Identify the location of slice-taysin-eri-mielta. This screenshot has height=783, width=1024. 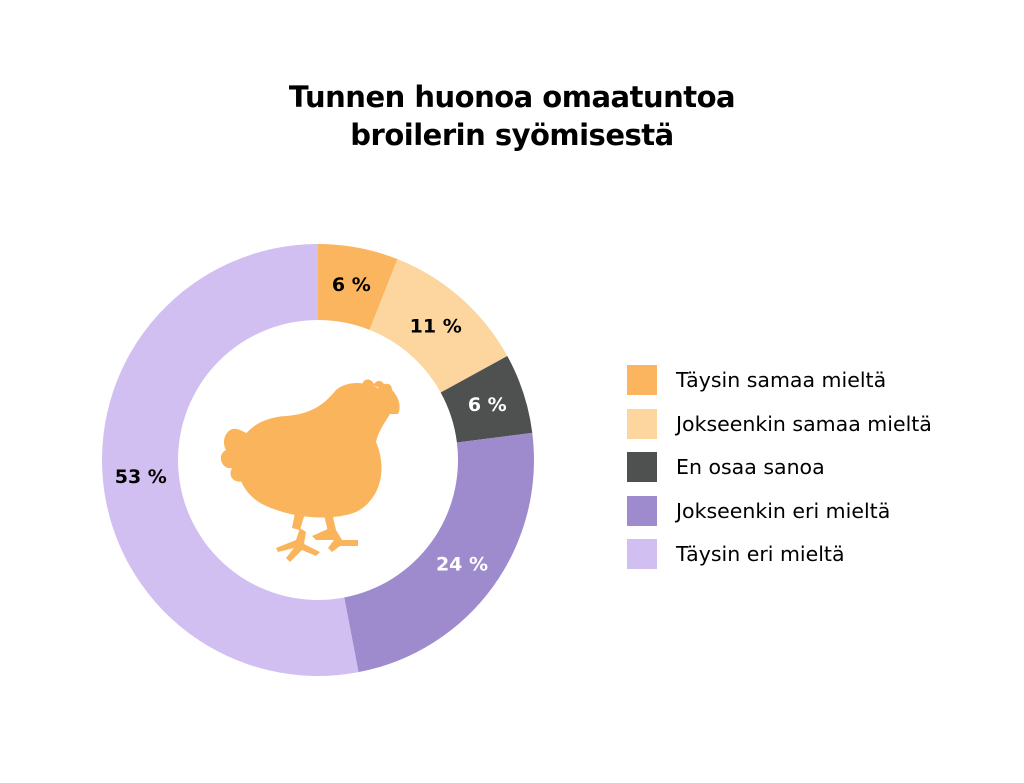
(230, 460).